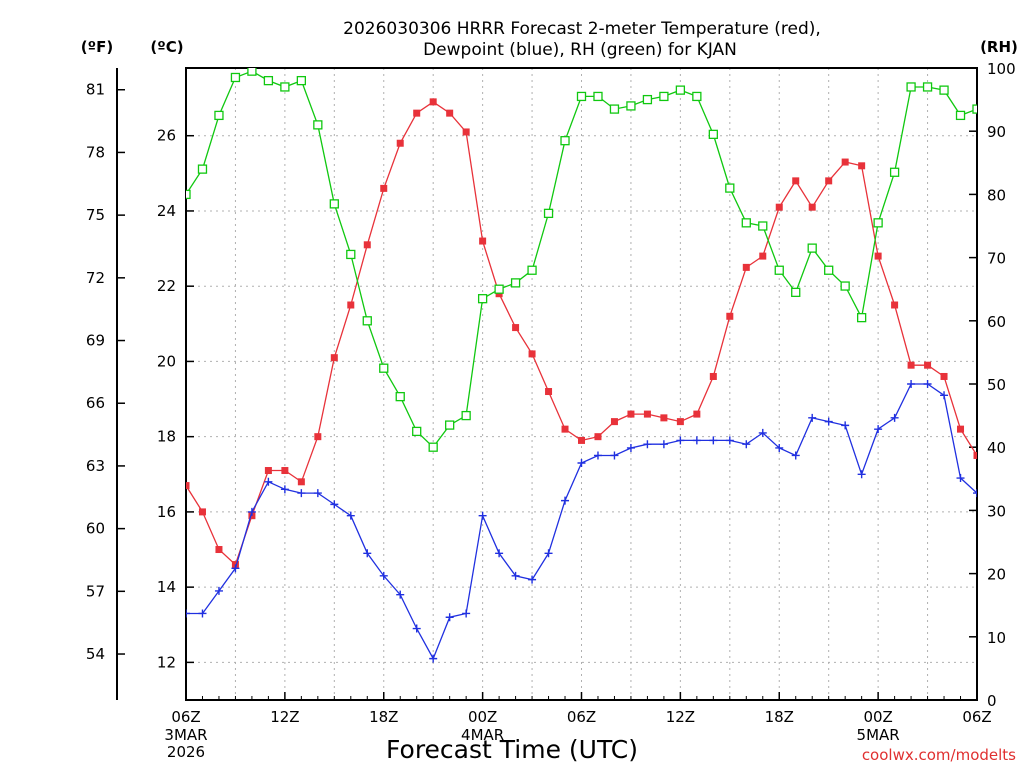 The width and height of the screenshot is (1024, 772). What do you see at coordinates (95, 466) in the screenshot?
I see `fahrenheit-tick-label: 63` at bounding box center [95, 466].